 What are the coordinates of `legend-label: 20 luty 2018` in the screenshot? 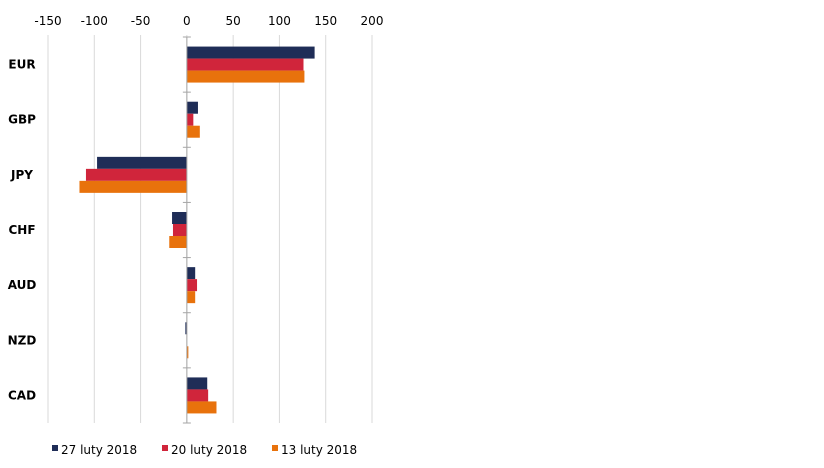 It's located at (209, 450).